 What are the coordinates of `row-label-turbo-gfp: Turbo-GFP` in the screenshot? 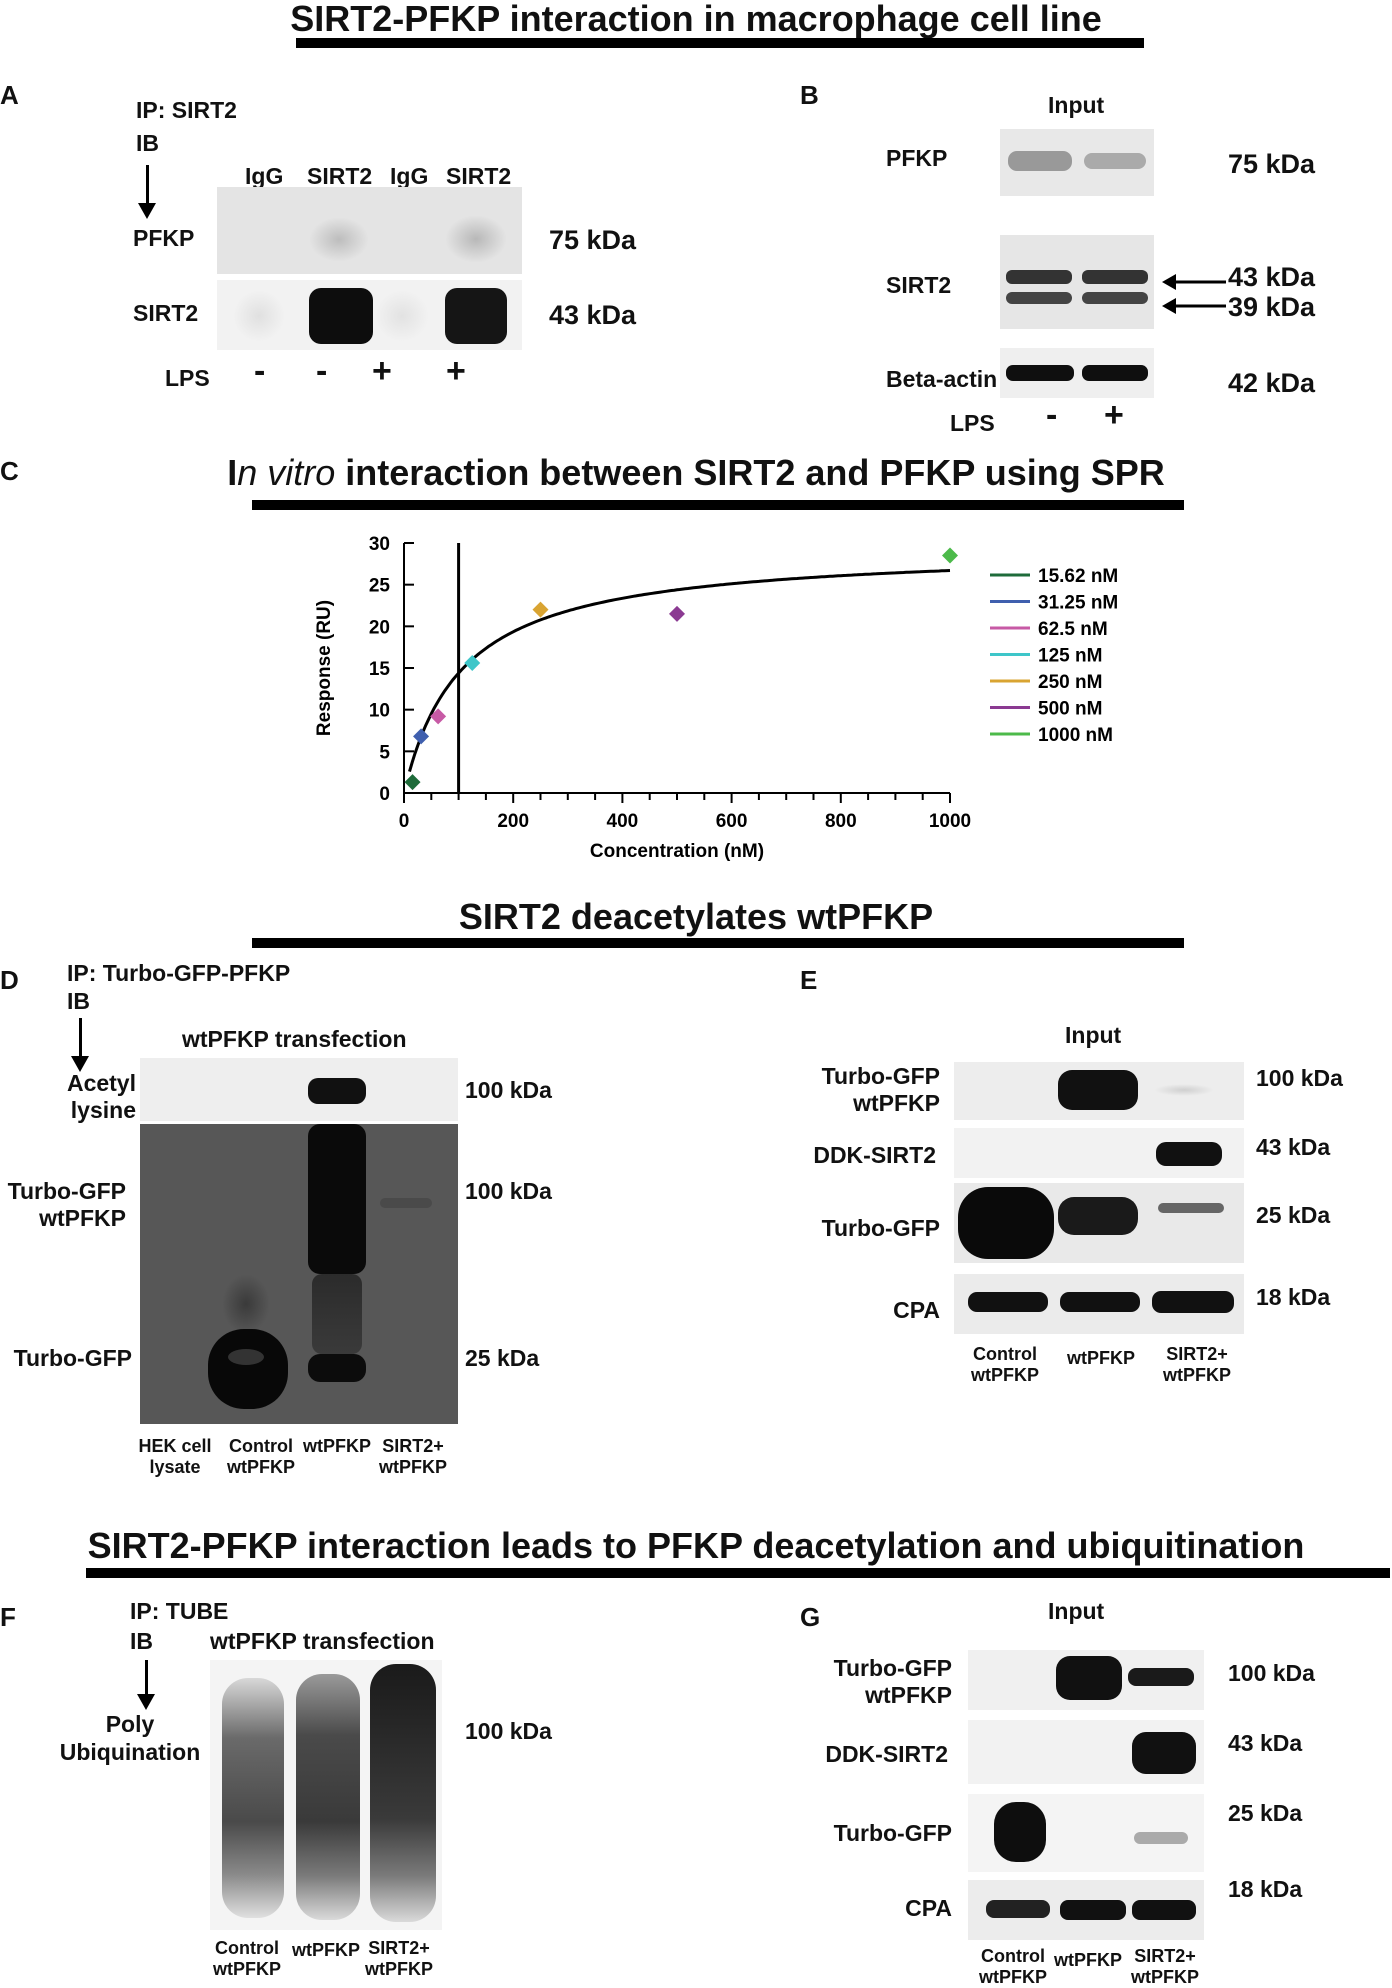 It's located at (880, 1228).